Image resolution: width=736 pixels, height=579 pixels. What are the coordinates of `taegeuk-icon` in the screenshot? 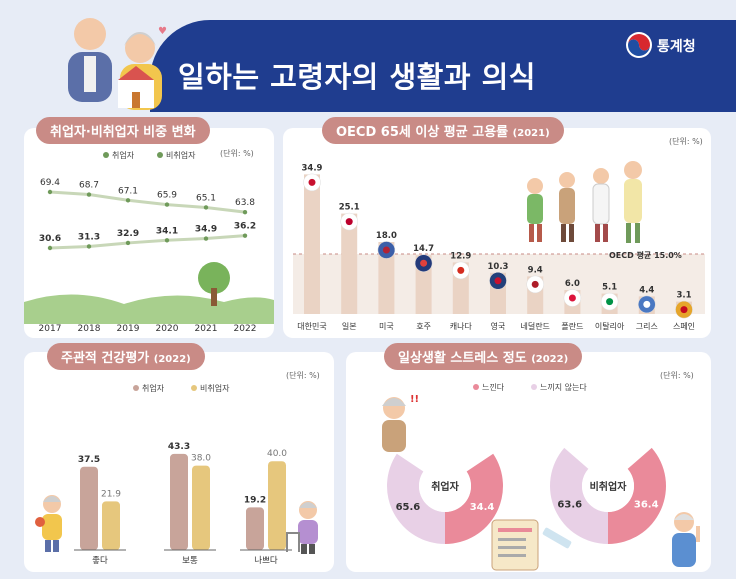 It's located at (639, 45).